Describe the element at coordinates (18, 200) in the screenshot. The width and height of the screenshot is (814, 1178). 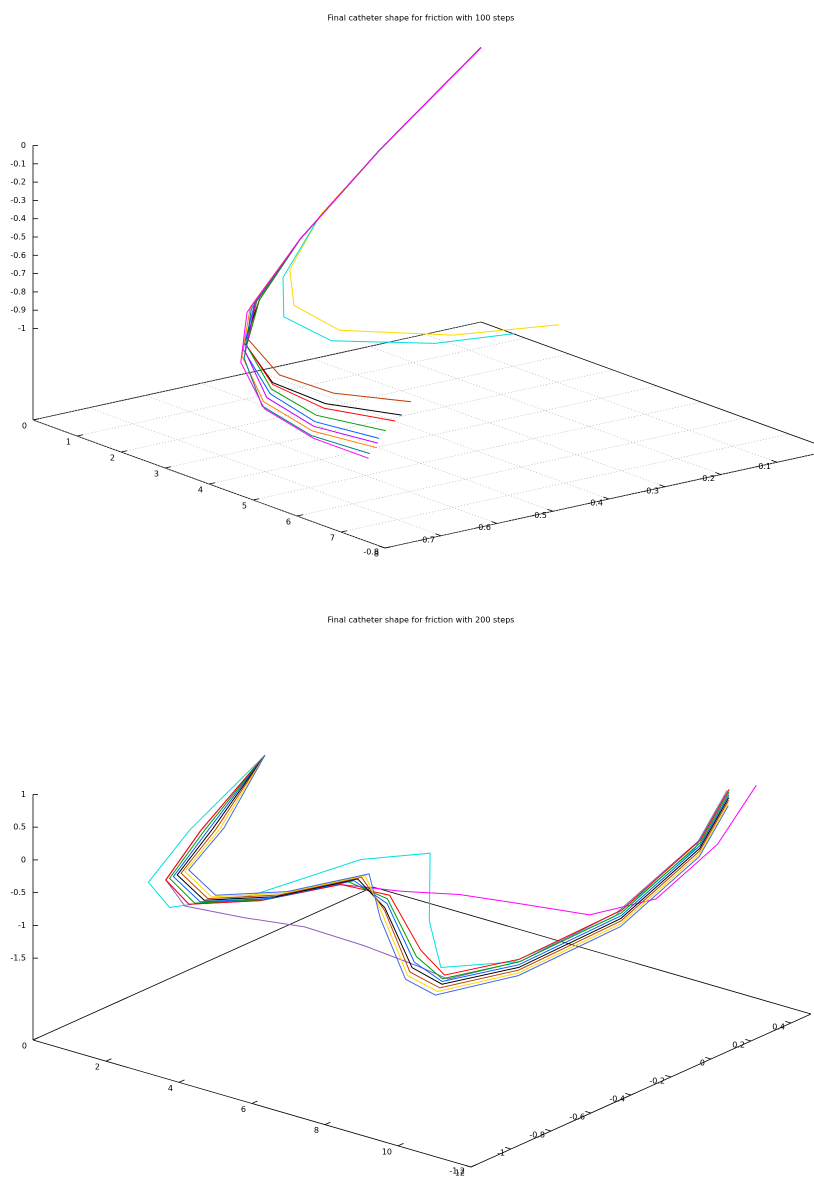
I see `z-tick-label: -0.3` at that location.